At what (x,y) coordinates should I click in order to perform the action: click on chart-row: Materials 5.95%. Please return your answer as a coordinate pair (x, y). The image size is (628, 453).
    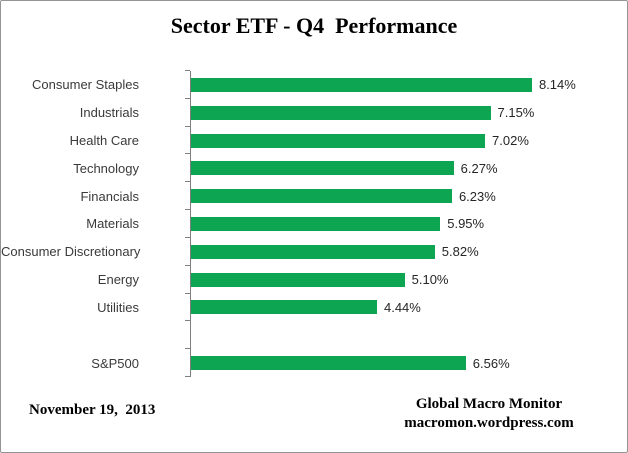
    Looking at the image, I should click on (310, 223).